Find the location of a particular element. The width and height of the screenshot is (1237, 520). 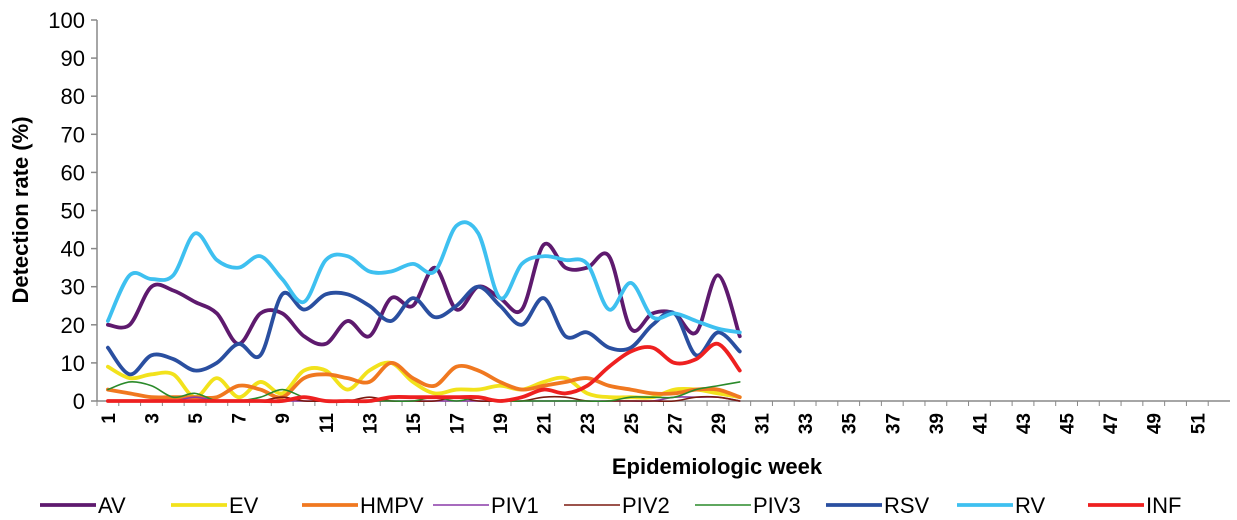

y-tick-label: 70 is located at coordinates (73, 134).